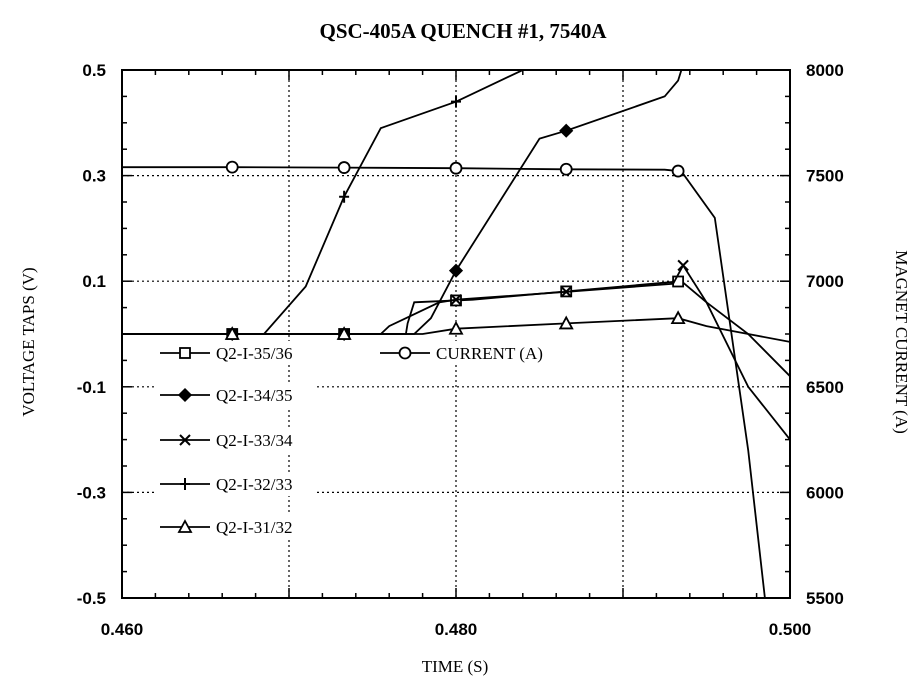 The height and width of the screenshot is (683, 917). I want to click on legend-entry: Q2-I-32/33, so click(236, 484).